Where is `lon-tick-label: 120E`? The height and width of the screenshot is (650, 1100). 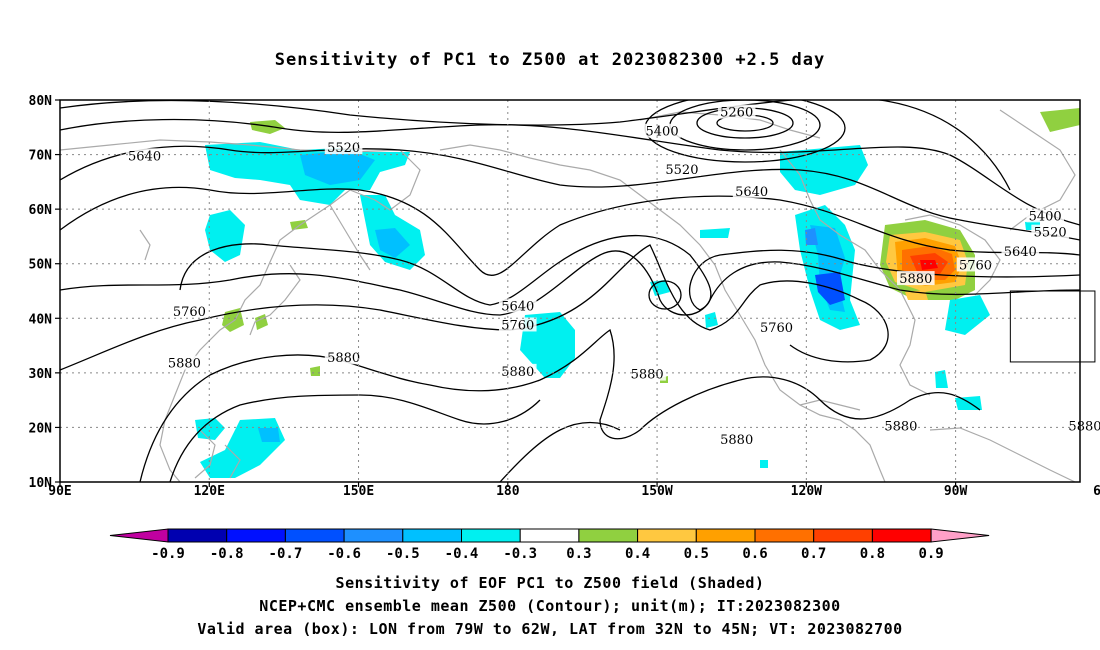 lon-tick-label: 120E is located at coordinates (209, 491).